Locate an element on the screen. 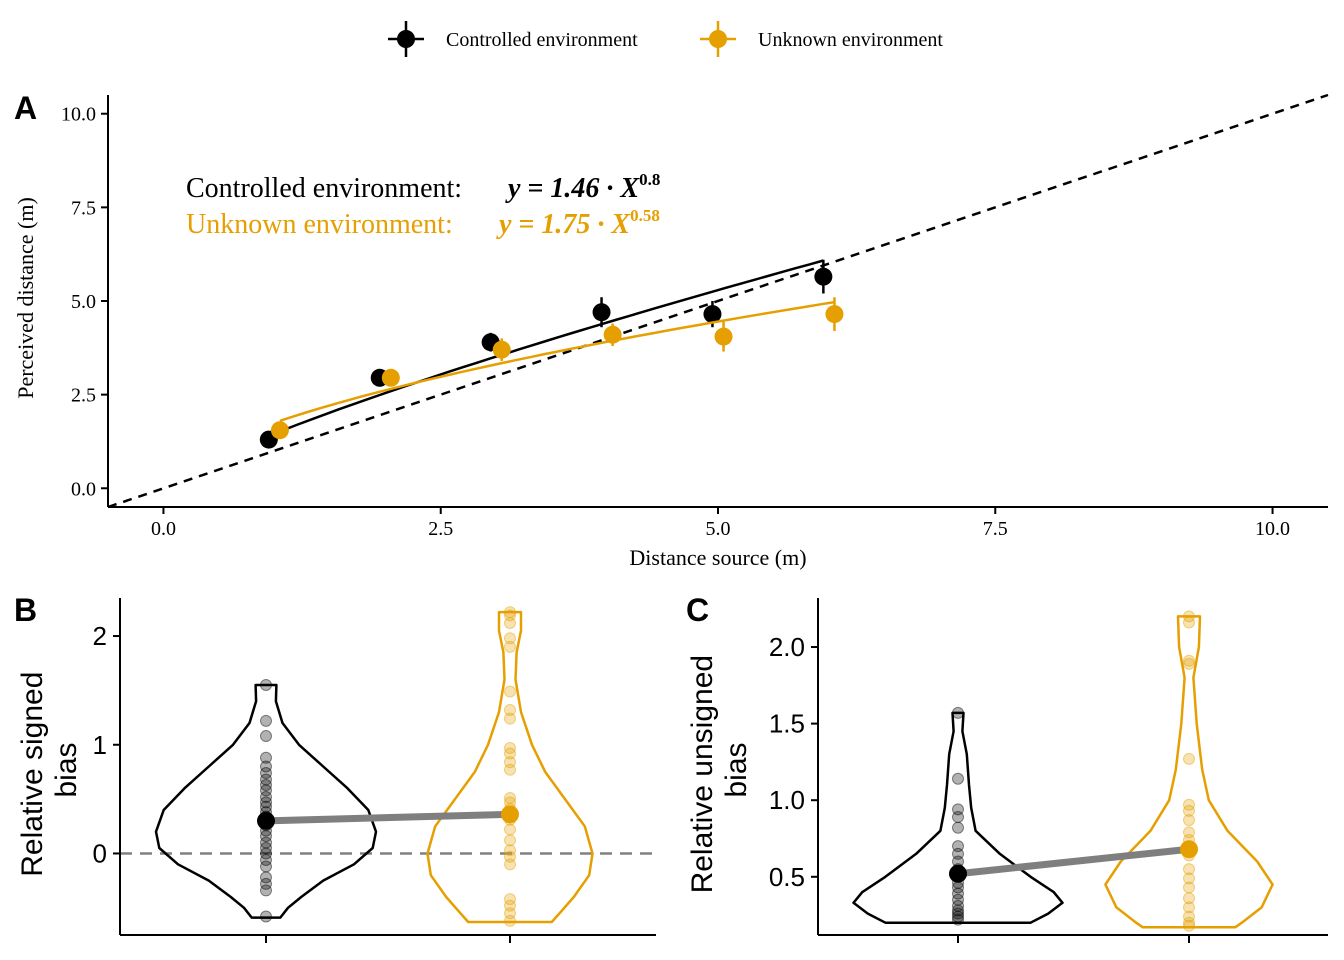 This screenshot has height=960, width=1344. y-tick-label: 0.5 is located at coordinates (787, 877).